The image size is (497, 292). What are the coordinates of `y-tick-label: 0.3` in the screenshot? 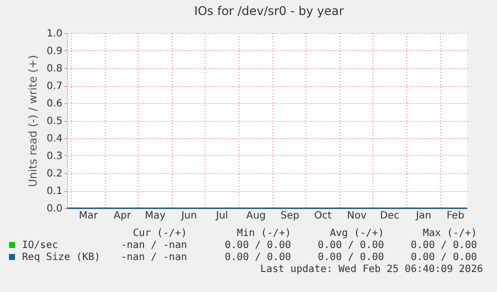 It's located at (54, 156).